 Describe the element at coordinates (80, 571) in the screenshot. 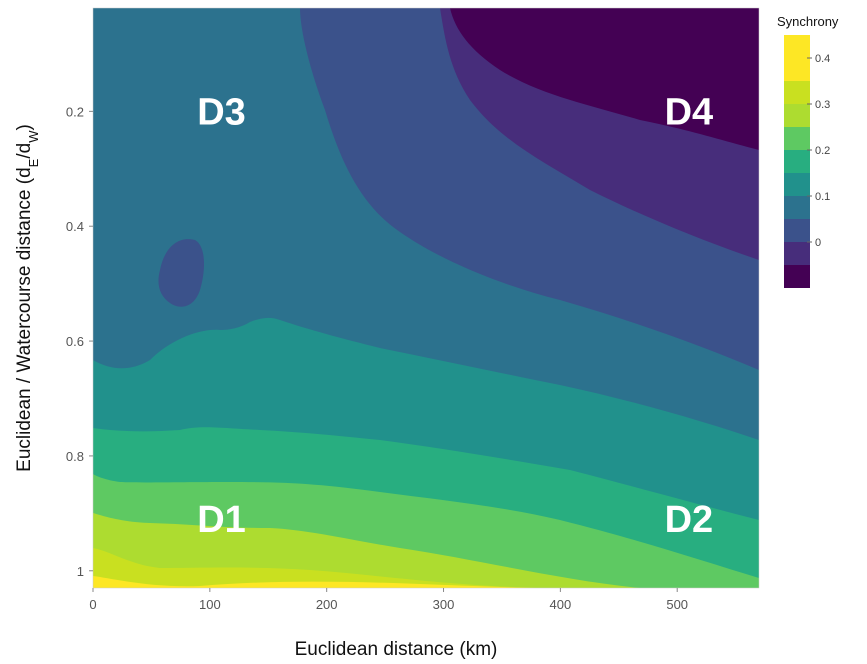

I see `y-tick-label: 1` at that location.